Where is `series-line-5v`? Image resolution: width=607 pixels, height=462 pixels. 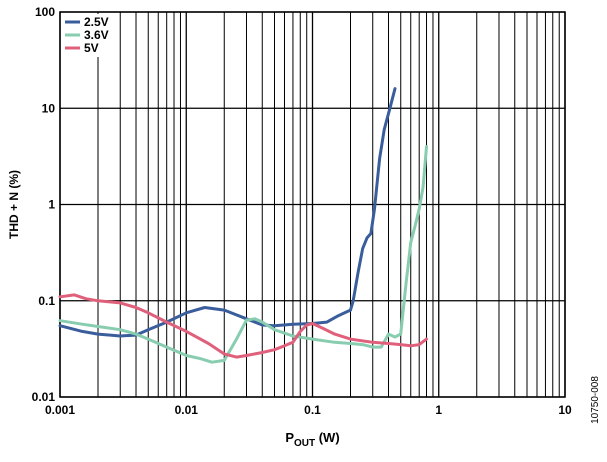
series-line-5v is located at coordinates (243, 326).